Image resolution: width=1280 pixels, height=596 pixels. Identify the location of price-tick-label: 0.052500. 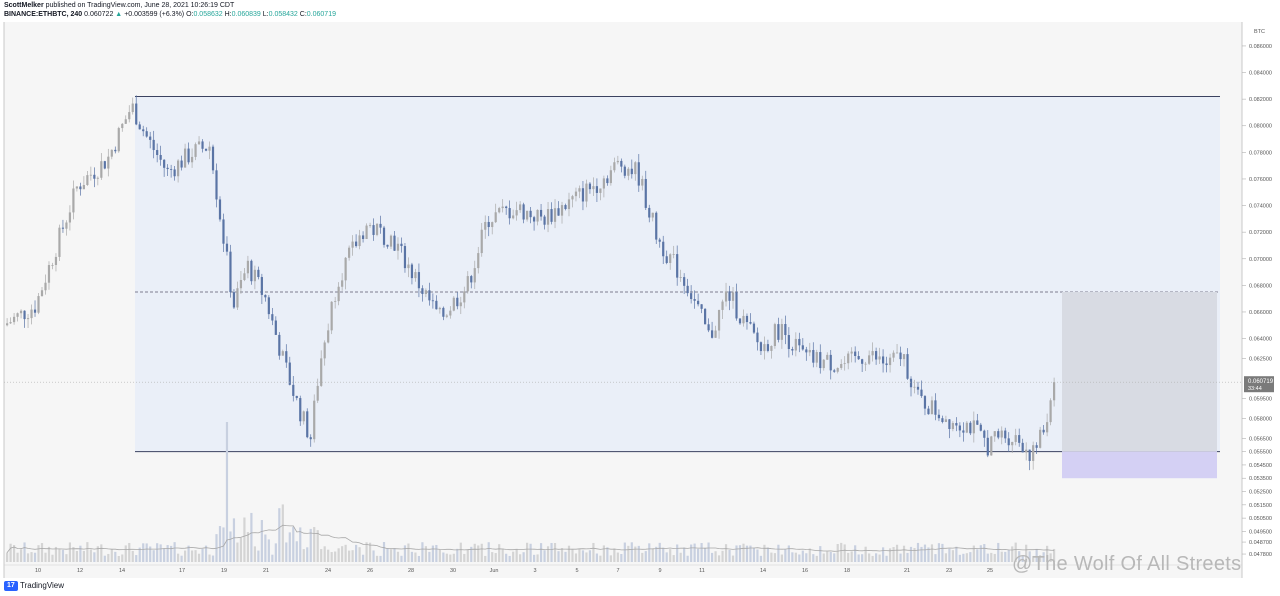
(1260, 493).